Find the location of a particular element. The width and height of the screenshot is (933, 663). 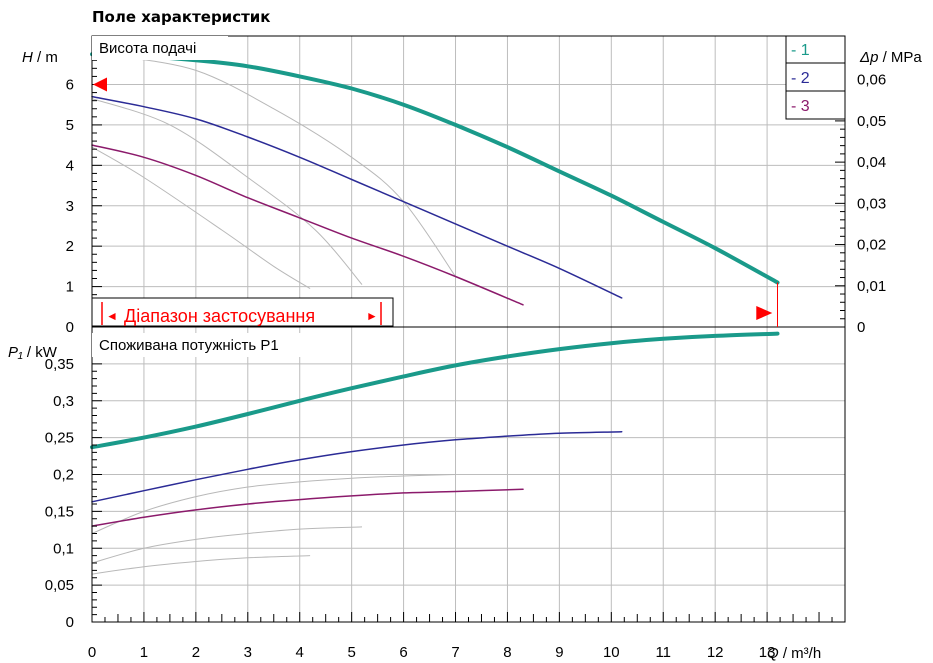

power-axis-var: P₁ is located at coordinates (15, 352).